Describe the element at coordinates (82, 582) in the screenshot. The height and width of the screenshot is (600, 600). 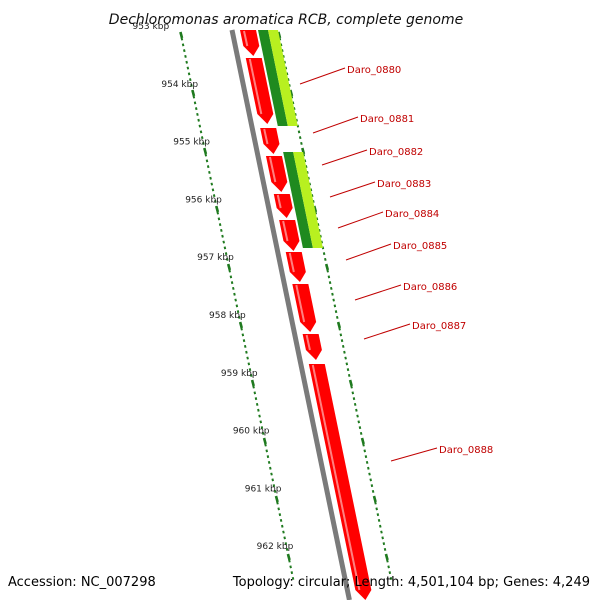
I see `accession-text: Accession: NC_007298` at that location.